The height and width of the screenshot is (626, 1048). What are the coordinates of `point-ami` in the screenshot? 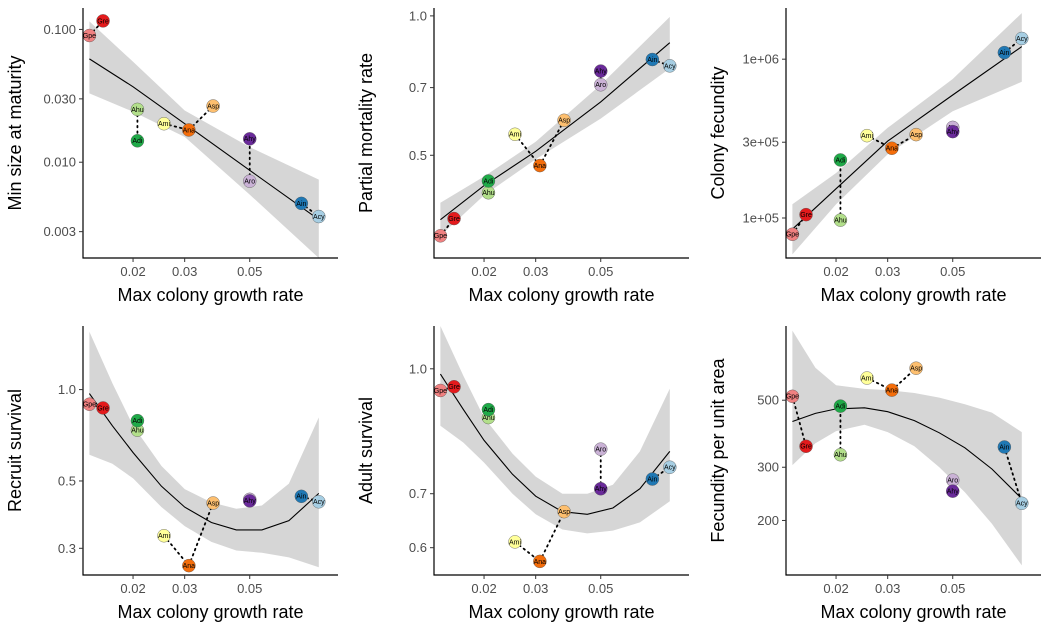 It's located at (867, 135).